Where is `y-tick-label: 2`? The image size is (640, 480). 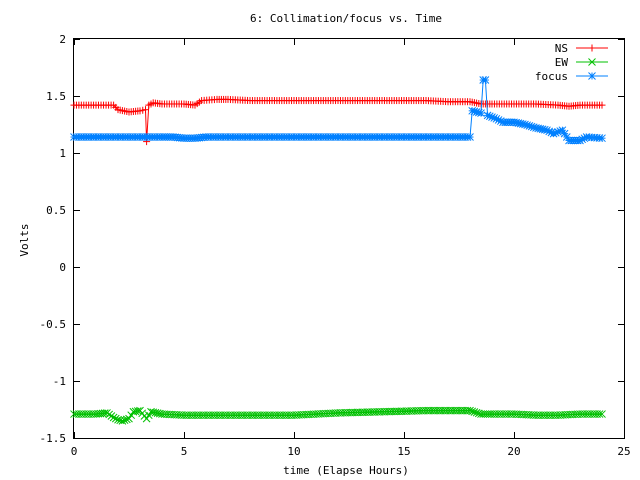 y-tick-label: 2 is located at coordinates (62, 39).